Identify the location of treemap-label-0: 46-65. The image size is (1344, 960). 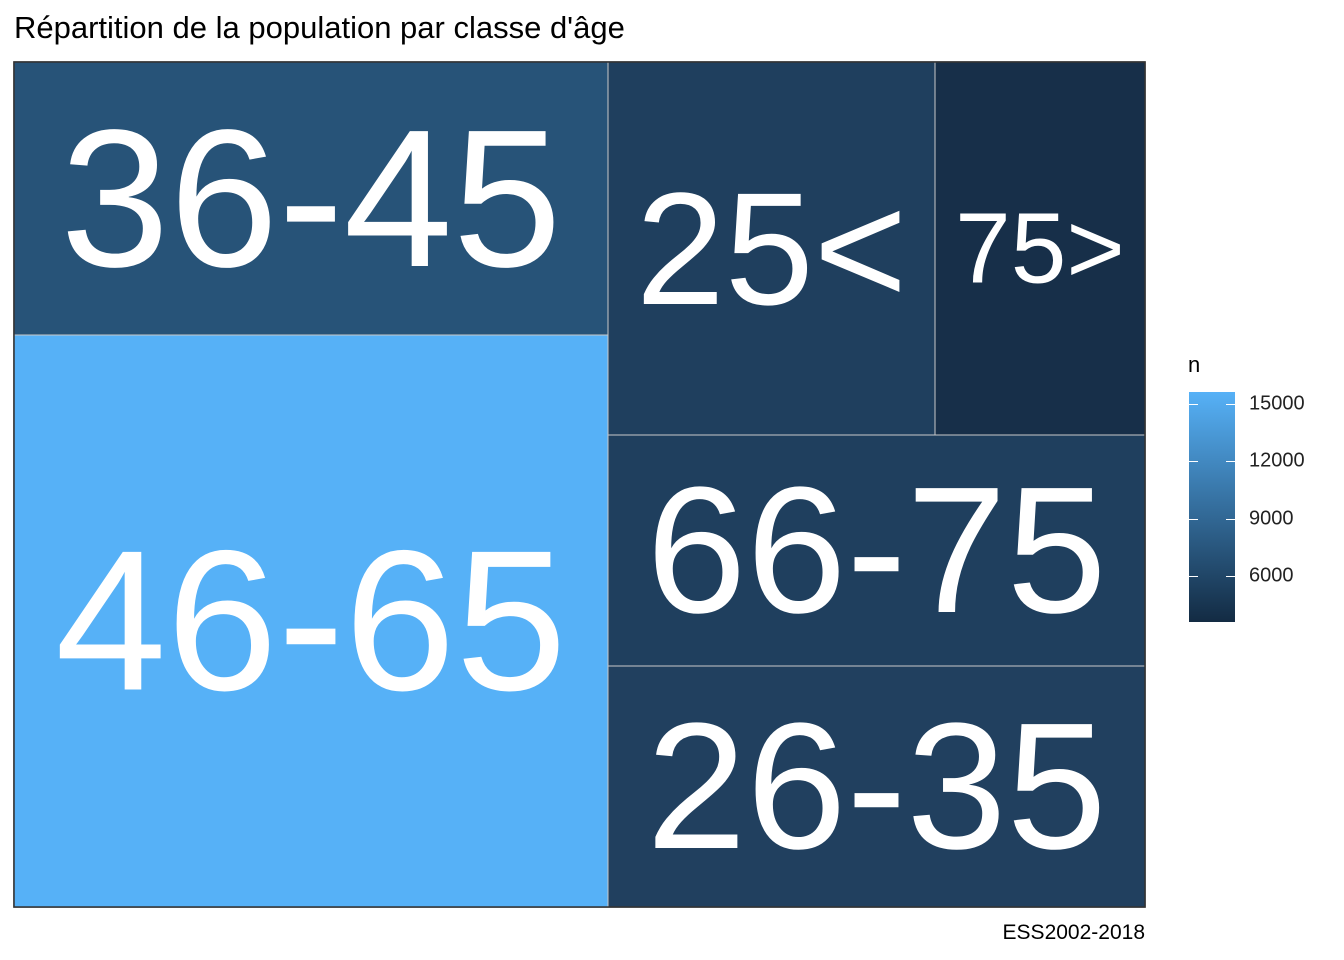
(311, 621).